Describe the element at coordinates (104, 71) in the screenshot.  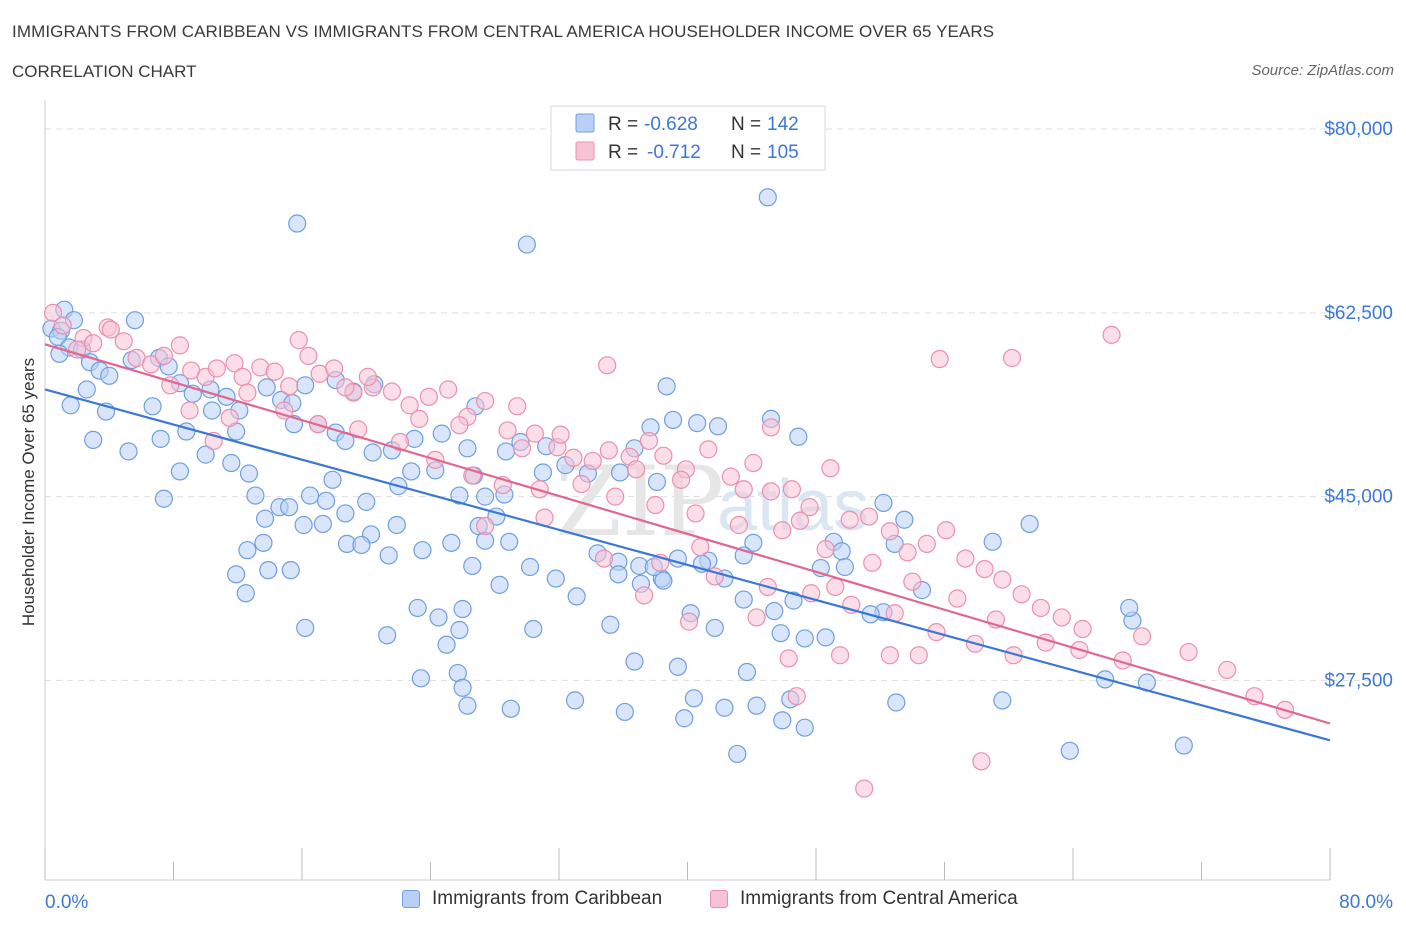
I see `chart-subtitle: CORRELATION CHART` at that location.